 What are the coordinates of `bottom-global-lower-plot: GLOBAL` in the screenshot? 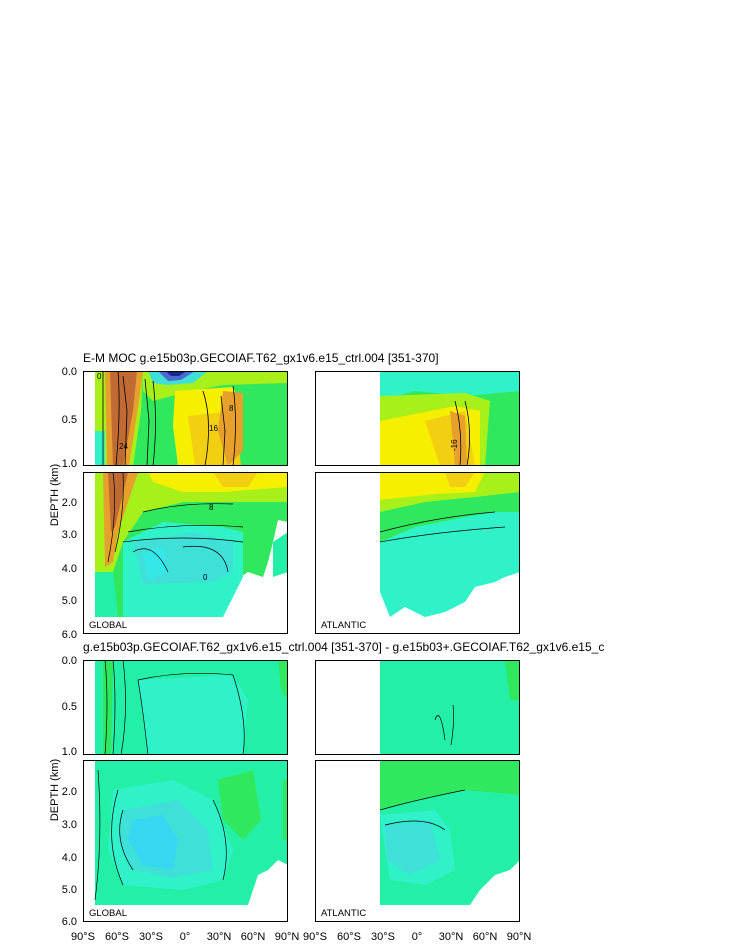 It's located at (185, 841).